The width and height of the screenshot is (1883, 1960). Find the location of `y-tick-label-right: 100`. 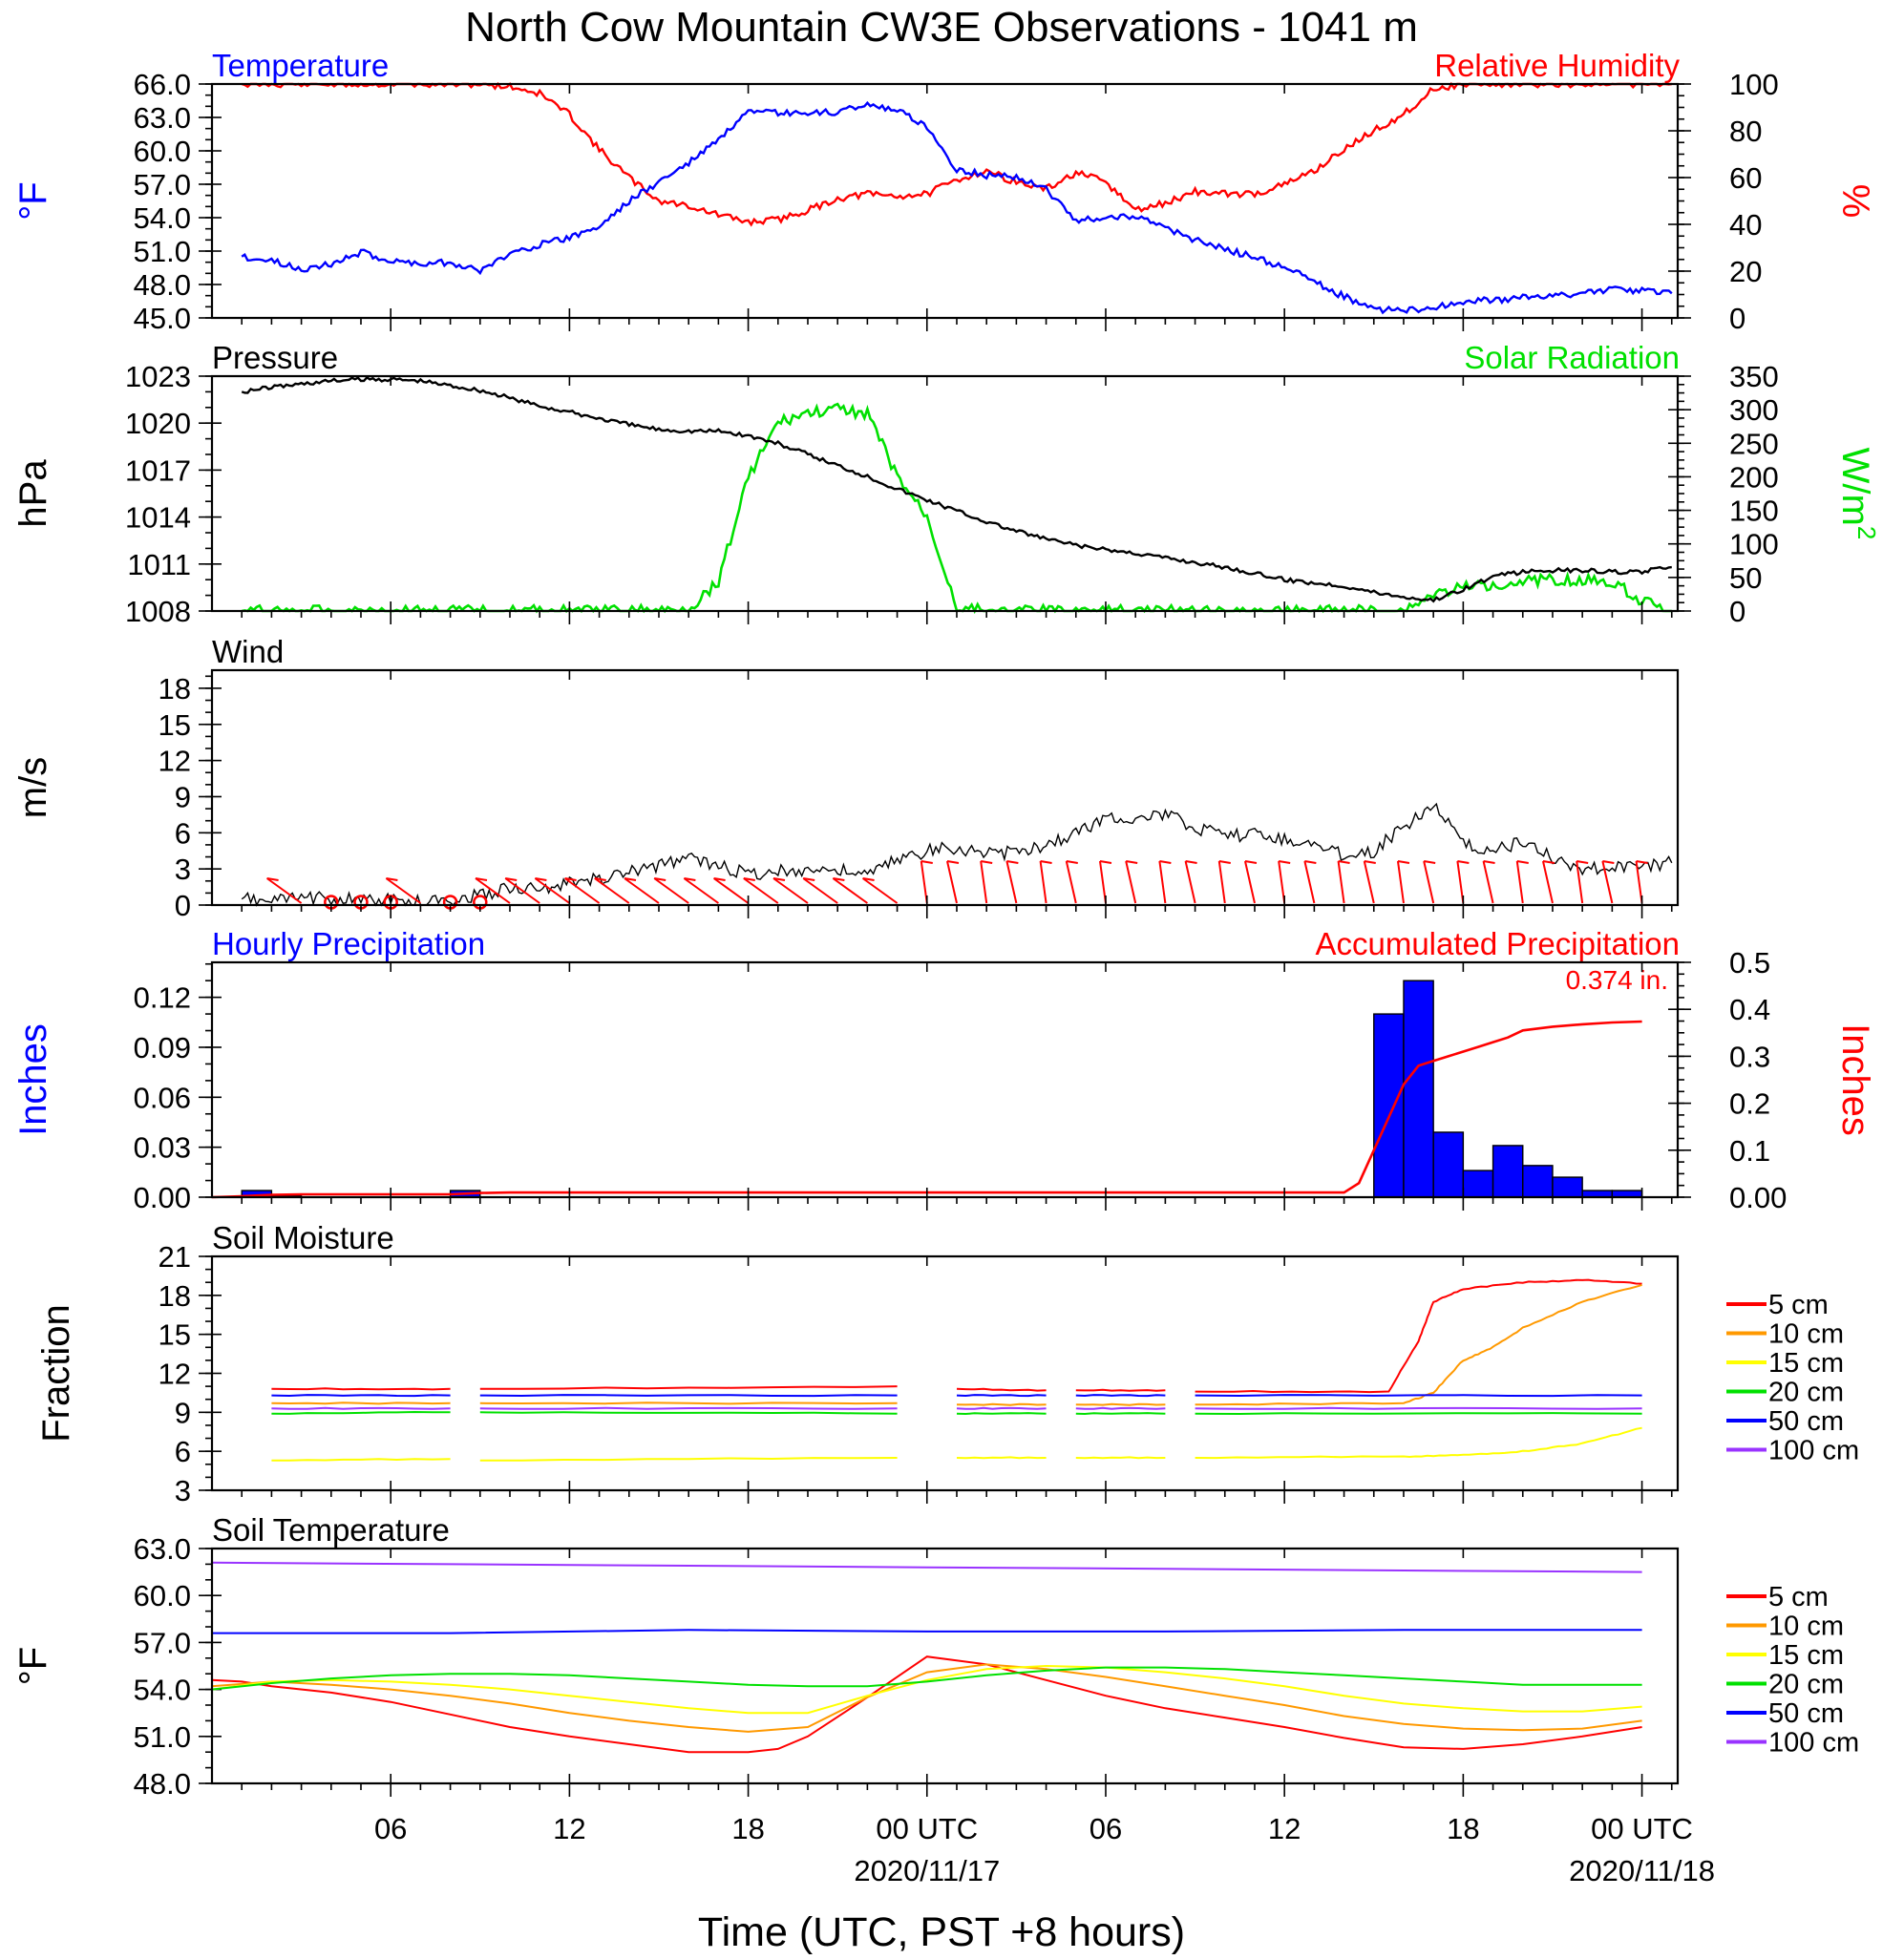

y-tick-label-right: 100 is located at coordinates (1754, 544).